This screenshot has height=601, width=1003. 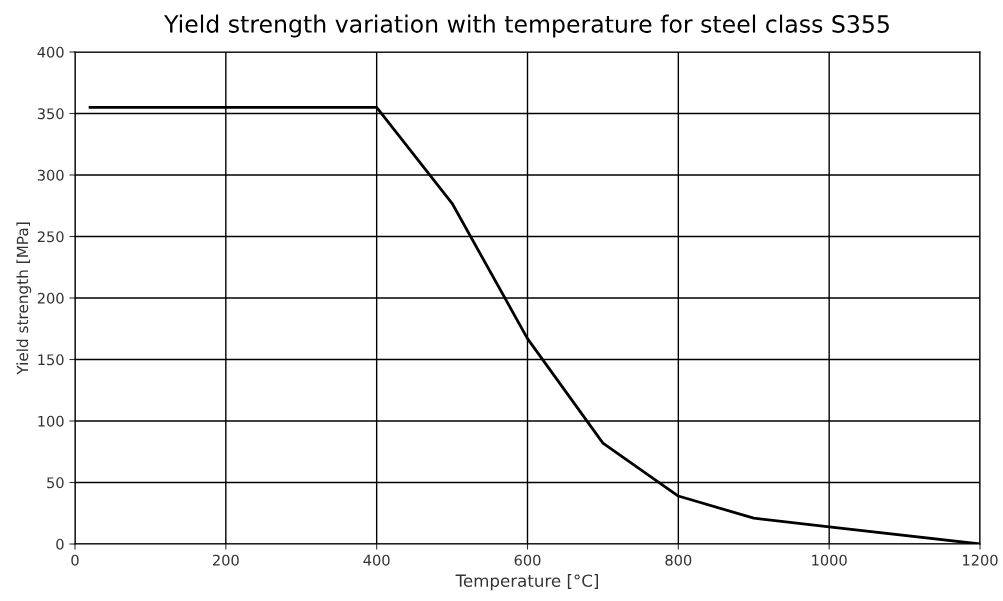 What do you see at coordinates (51, 360) in the screenshot?
I see `y-tick-label: 150` at bounding box center [51, 360].